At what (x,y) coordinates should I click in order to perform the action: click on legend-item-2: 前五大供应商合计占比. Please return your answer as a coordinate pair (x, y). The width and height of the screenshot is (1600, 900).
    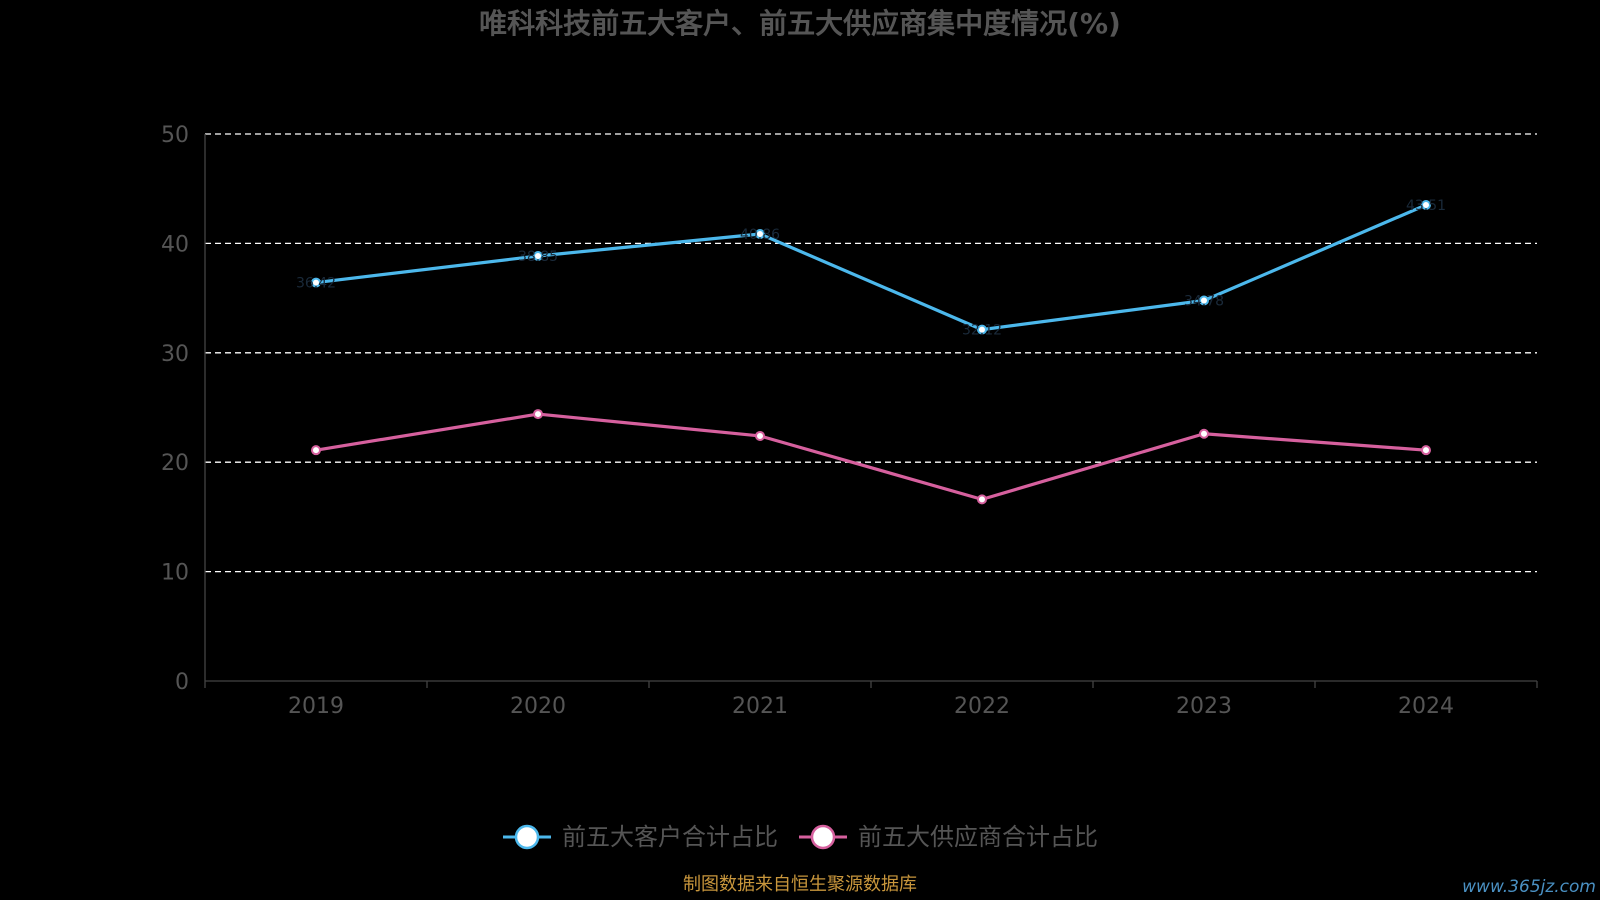
    Looking at the image, I should click on (948, 837).